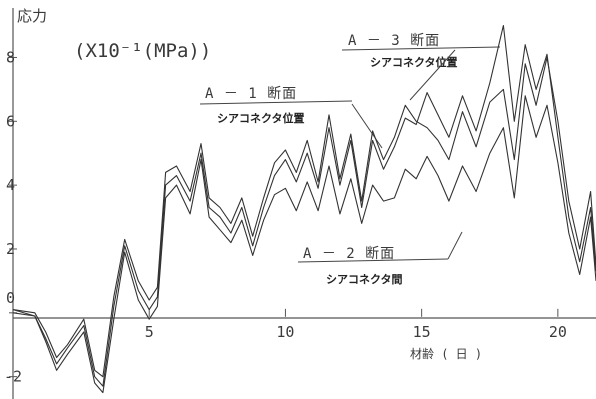 The width and height of the screenshot is (596, 399). What do you see at coordinates (142, 51) in the screenshot?
I see `unit-label: (X10⁻¹(MPa))` at bounding box center [142, 51].